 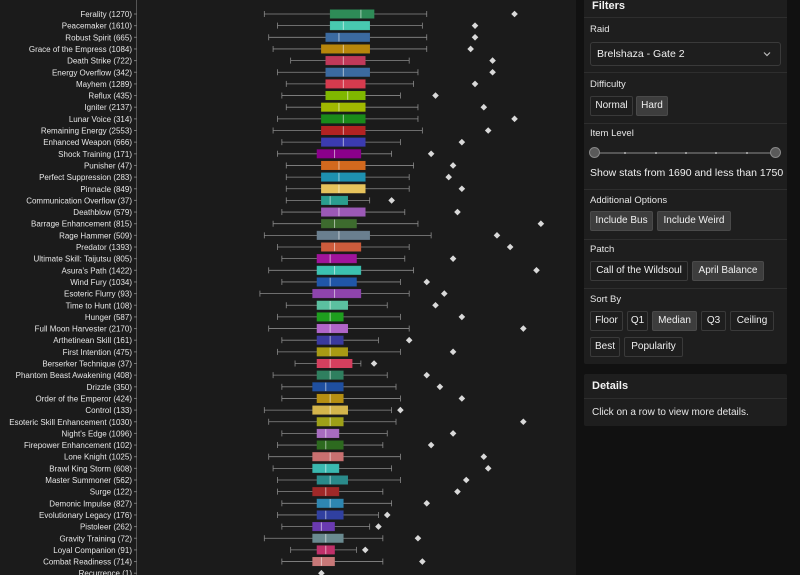 I want to click on slider-max-thumb, so click(x=775, y=152).